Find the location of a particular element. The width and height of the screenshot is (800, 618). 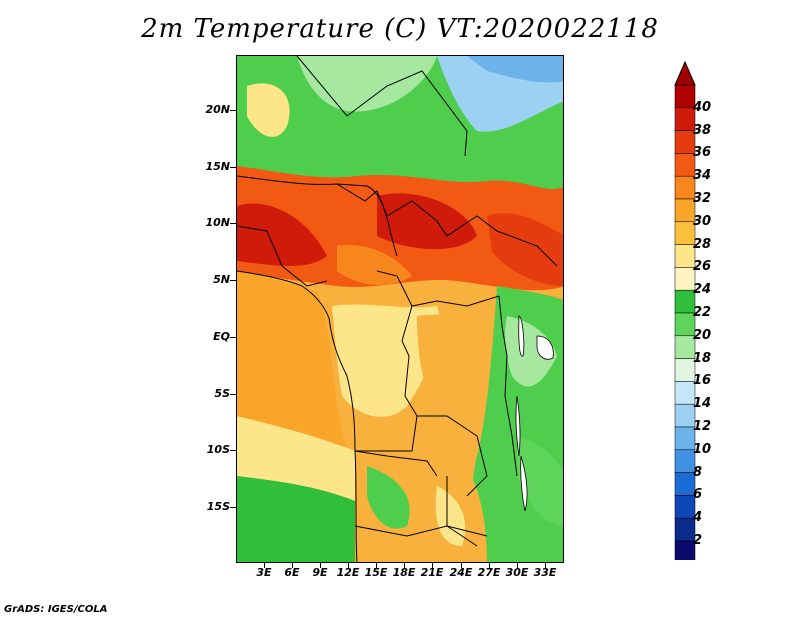

colorbar-label: 6 is located at coordinates (698, 495).